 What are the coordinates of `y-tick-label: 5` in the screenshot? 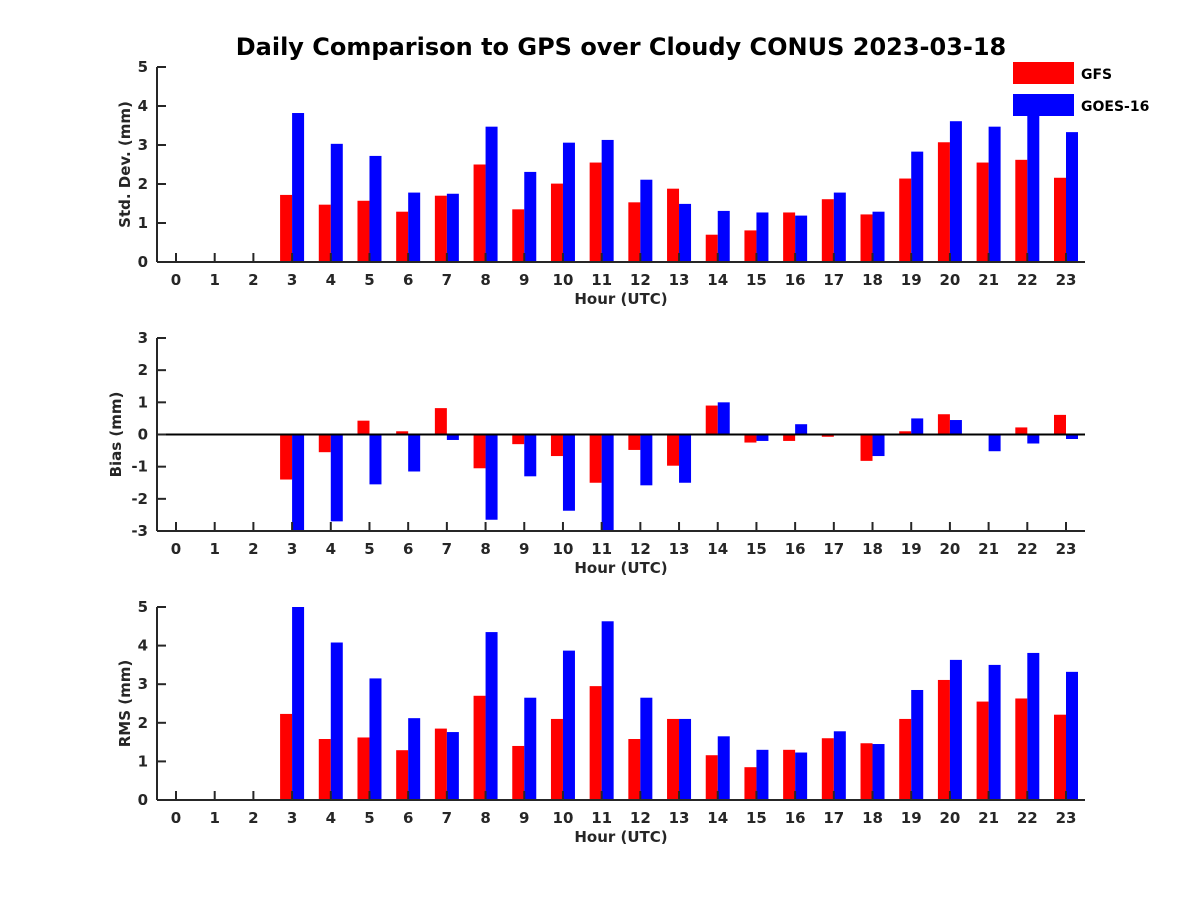 It's located at (143, 67).